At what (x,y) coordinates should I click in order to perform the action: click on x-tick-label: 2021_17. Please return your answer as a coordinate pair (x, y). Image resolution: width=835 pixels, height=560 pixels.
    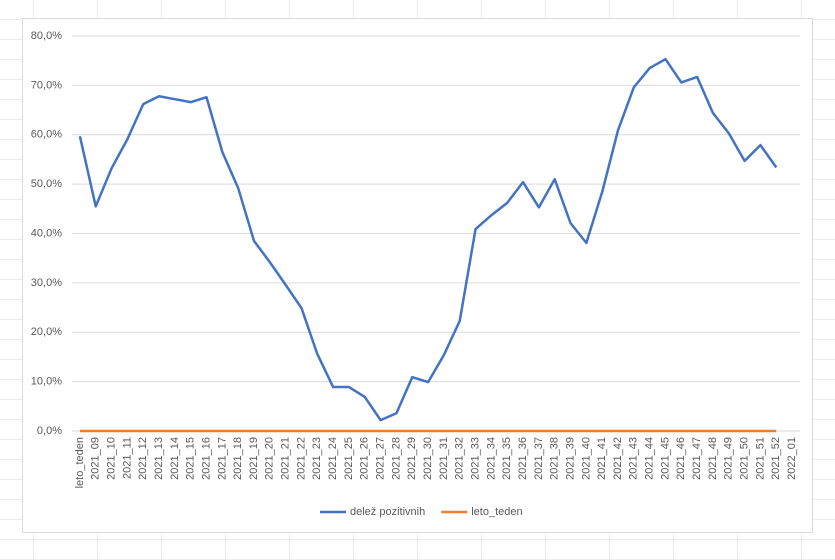
    Looking at the image, I should click on (222, 458).